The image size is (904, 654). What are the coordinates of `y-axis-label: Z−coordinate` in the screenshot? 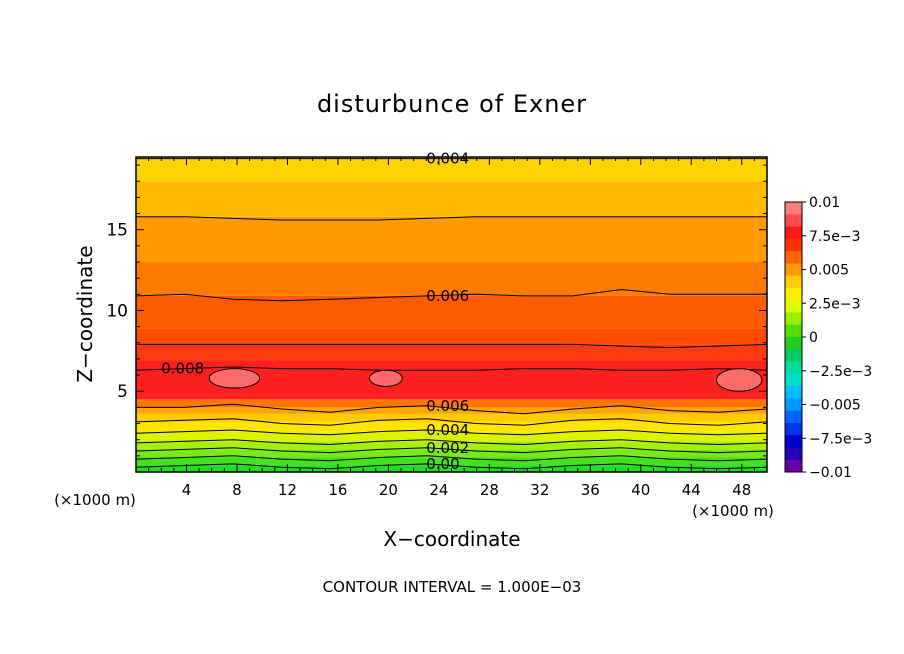 It's located at (85, 313).